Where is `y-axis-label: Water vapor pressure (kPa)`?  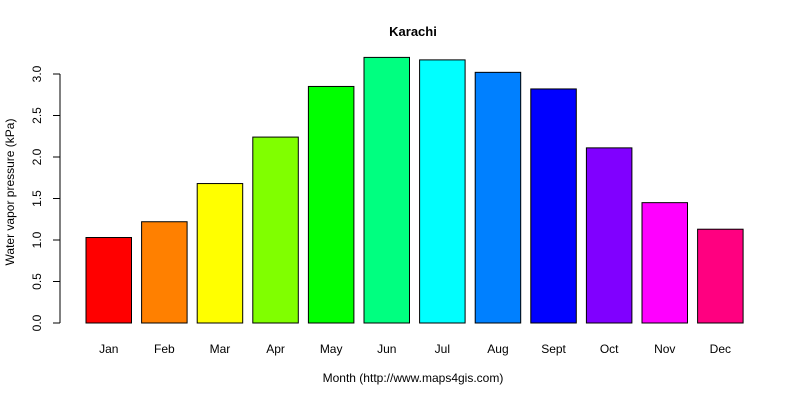 y-axis-label: Water vapor pressure (kPa) is located at coordinates (10, 192).